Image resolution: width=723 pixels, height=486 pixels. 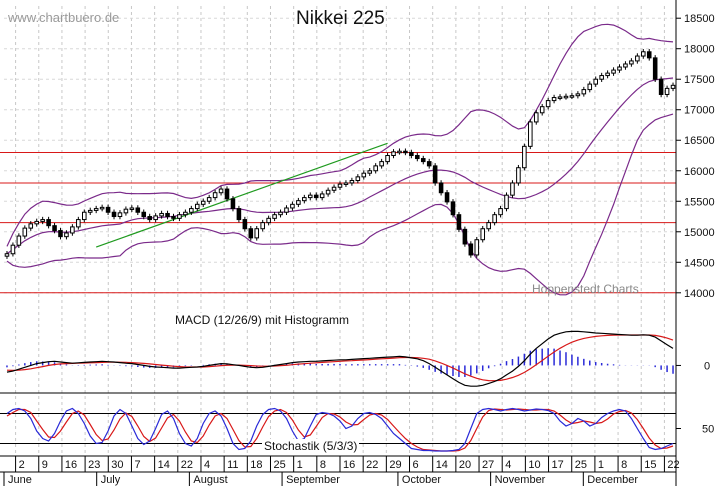 What do you see at coordinates (313, 480) in the screenshot?
I see `month-label: September` at bounding box center [313, 480].